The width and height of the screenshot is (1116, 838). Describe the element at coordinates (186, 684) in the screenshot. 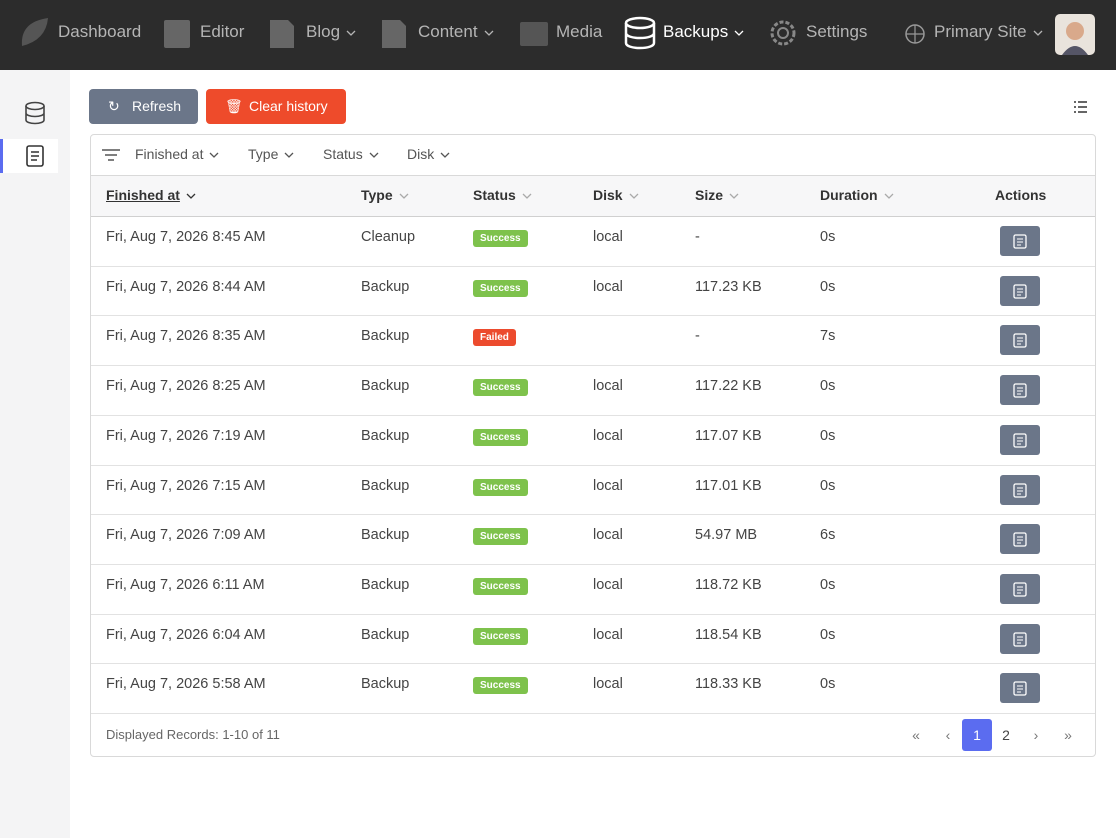

I see `table-cell: Fri, Aug 7, 2026 5:58 AM` at that location.